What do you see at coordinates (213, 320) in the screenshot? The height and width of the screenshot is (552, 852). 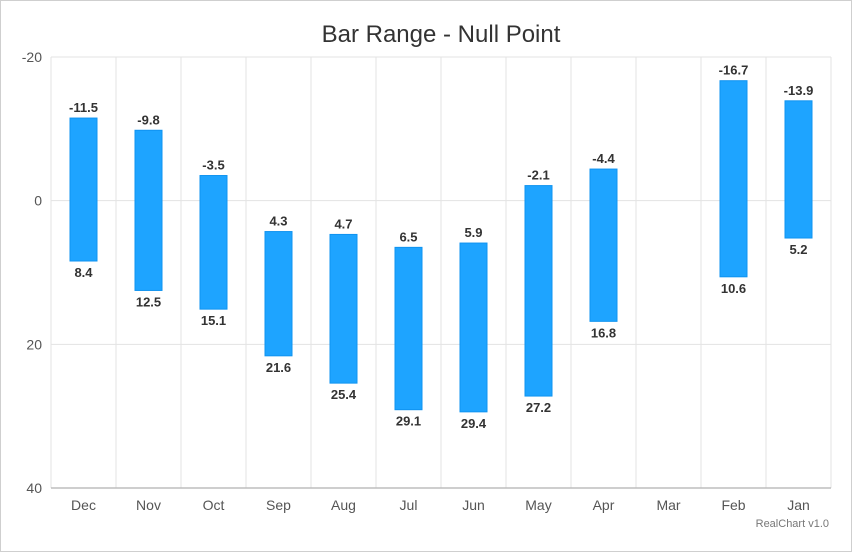 I see `data-label-high: 15.1` at bounding box center [213, 320].